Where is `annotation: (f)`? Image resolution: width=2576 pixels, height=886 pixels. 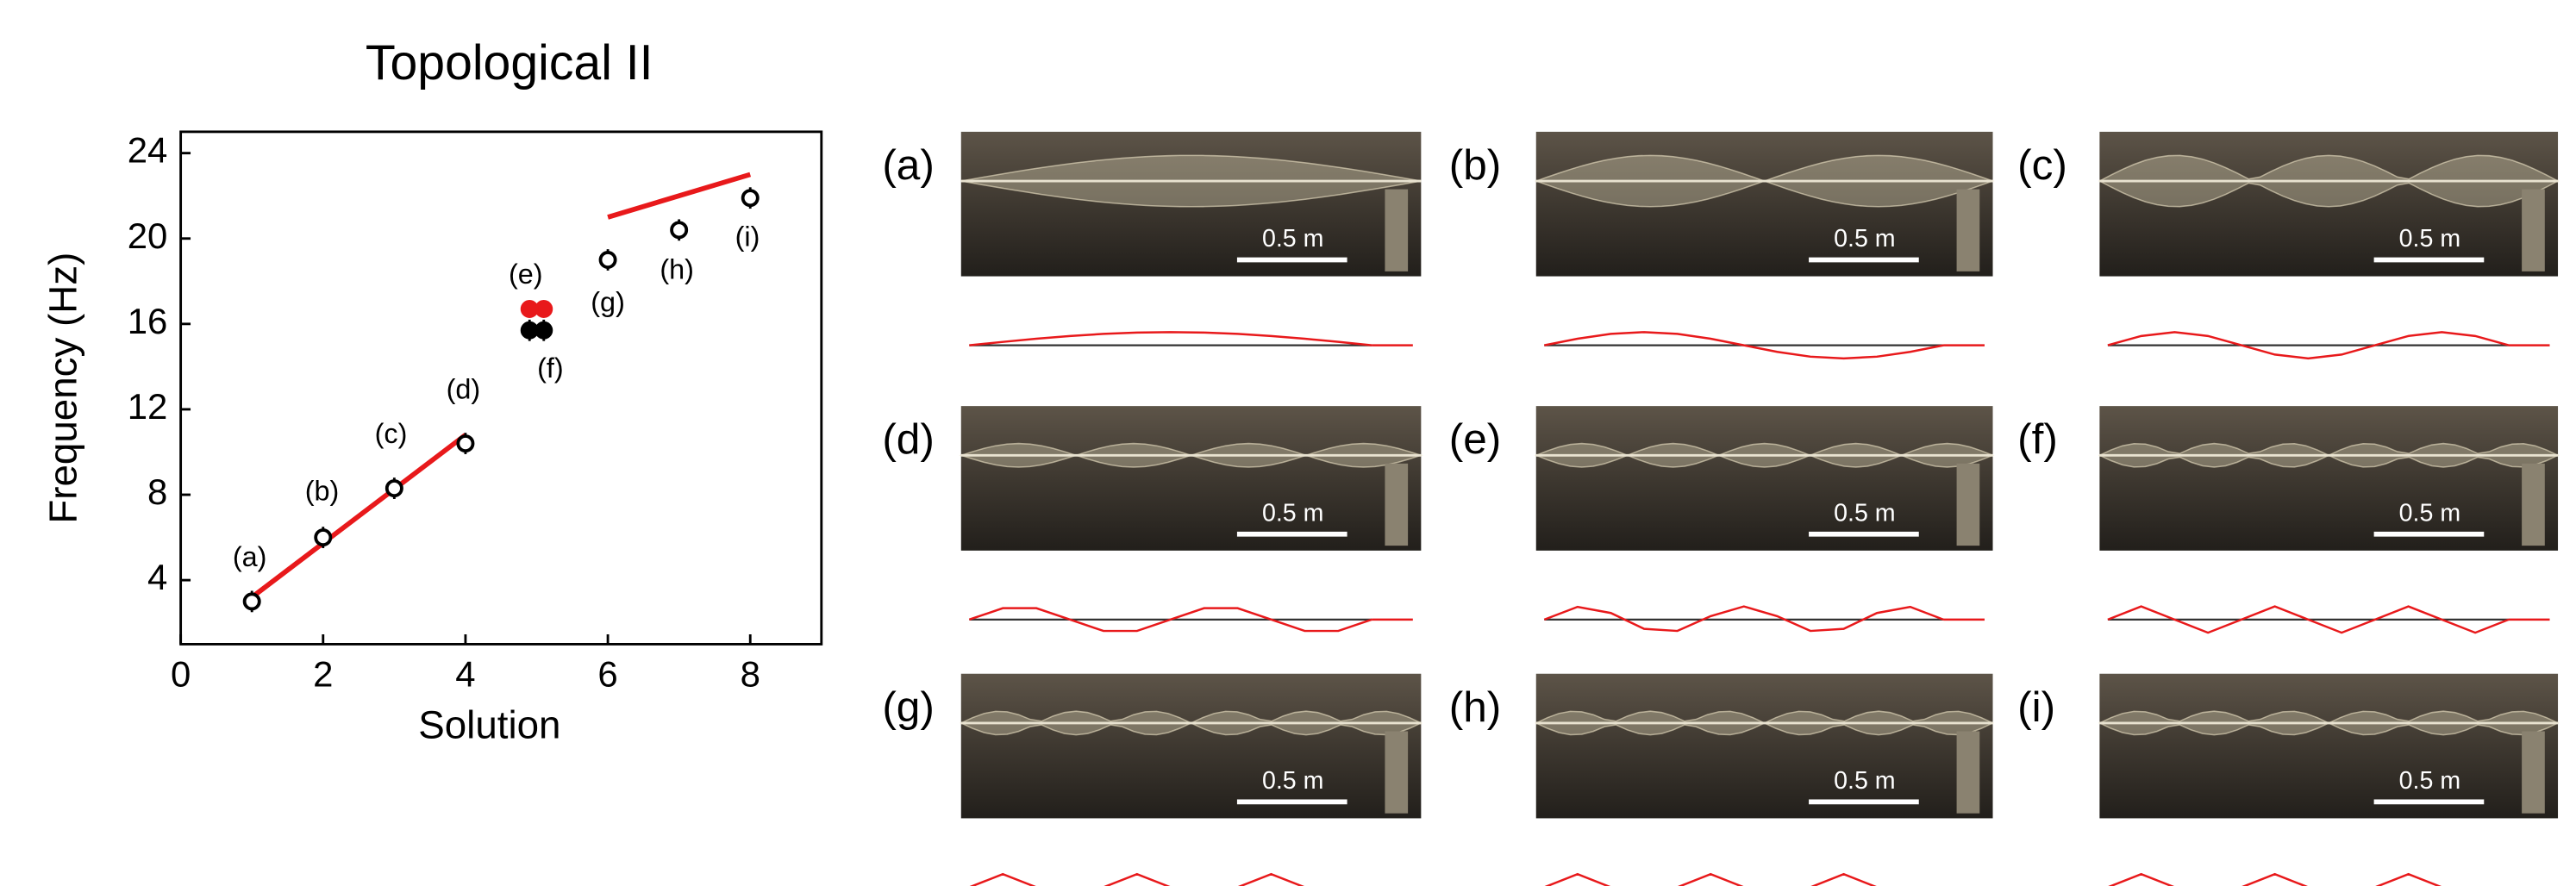
annotation: (f) is located at coordinates (550, 368).